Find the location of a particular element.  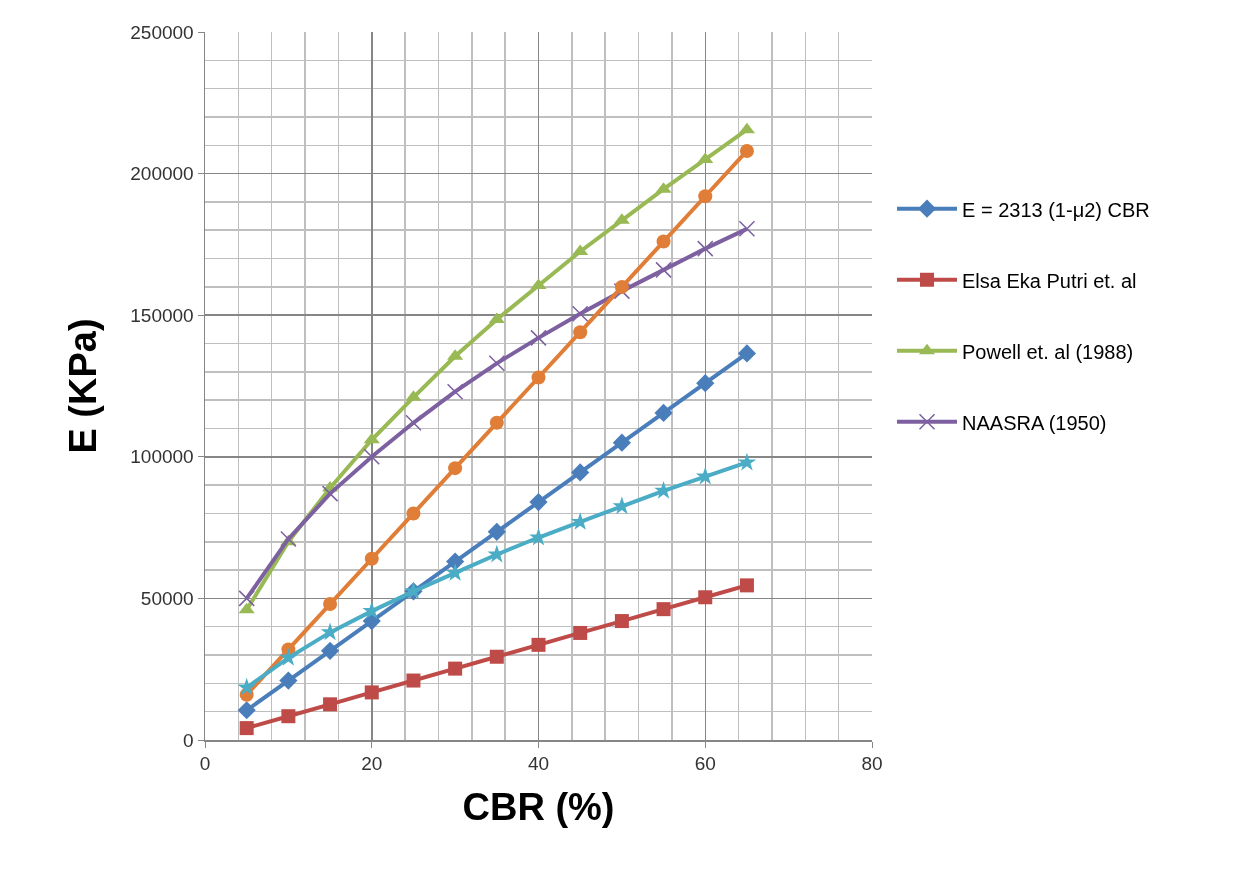

y-tick-label: 50000 is located at coordinates (167, 599).